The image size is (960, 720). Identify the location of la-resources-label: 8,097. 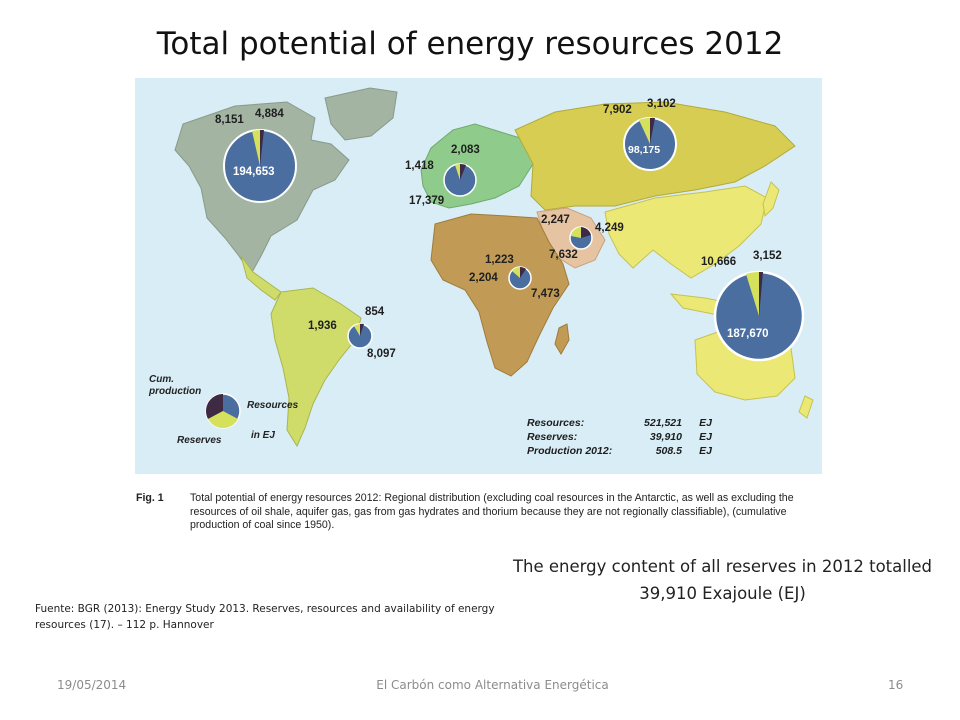
(381, 354).